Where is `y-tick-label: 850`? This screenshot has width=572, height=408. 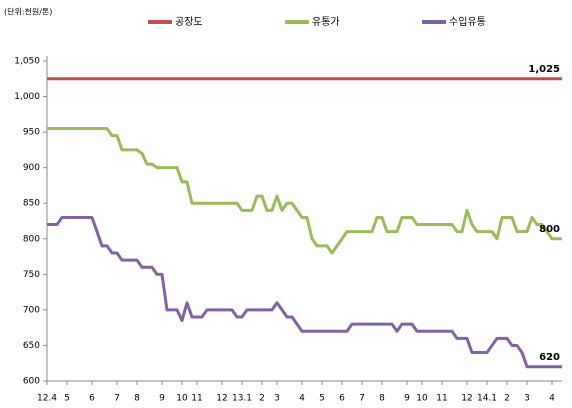
y-tick-label: 850 is located at coordinates (31, 204).